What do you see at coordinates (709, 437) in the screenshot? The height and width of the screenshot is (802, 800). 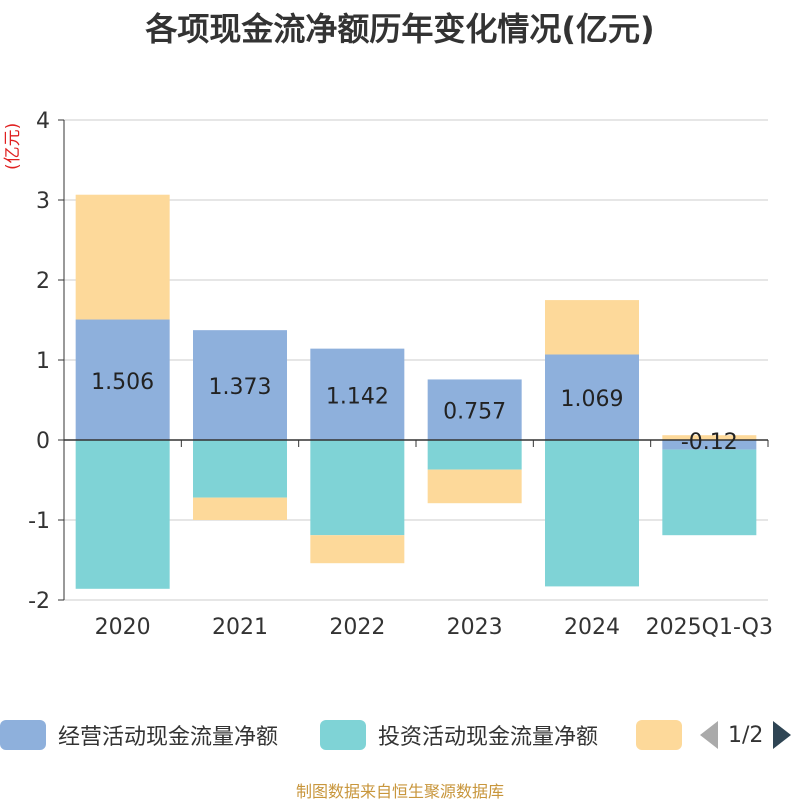 I see `bar-financing-2025Q1-Q3` at bounding box center [709, 437].